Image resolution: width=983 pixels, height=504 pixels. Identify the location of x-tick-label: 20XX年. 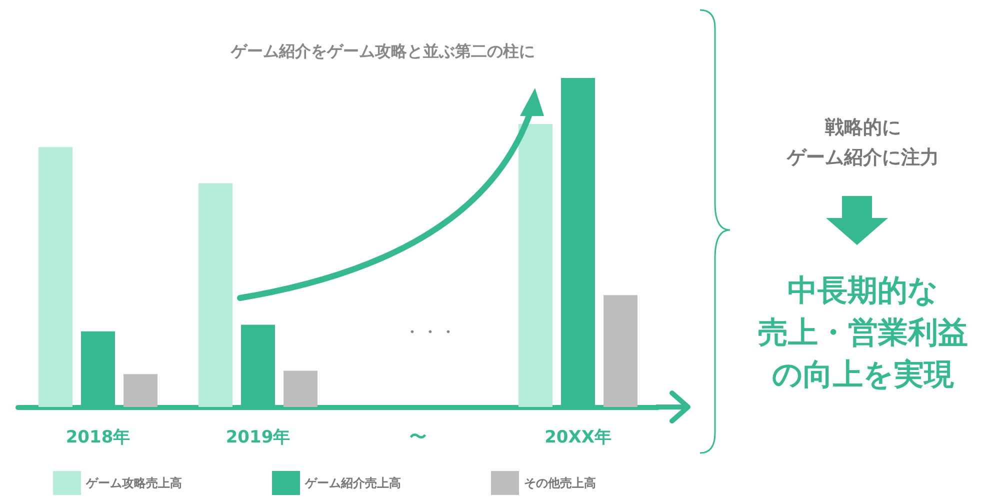
(578, 438).